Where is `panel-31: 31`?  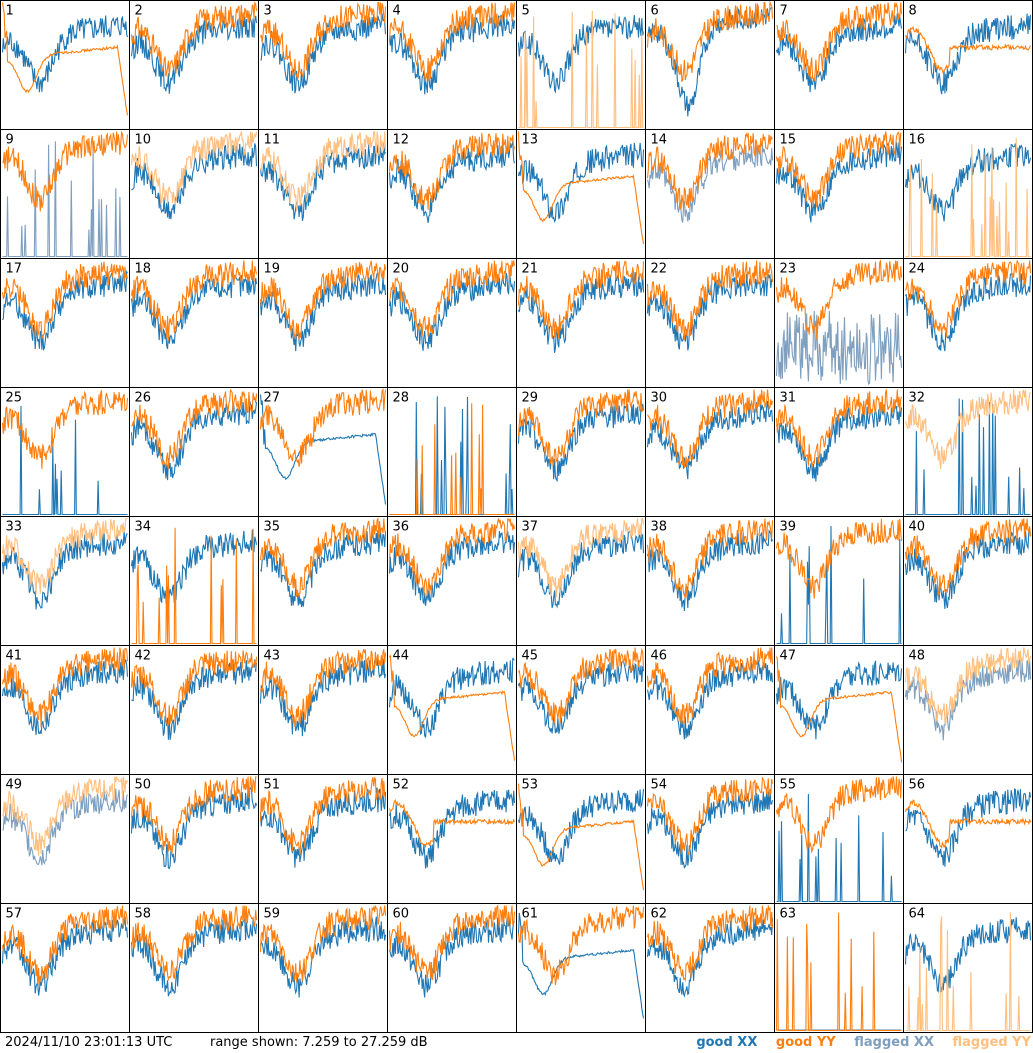
panel-31: 31 is located at coordinates (839, 452).